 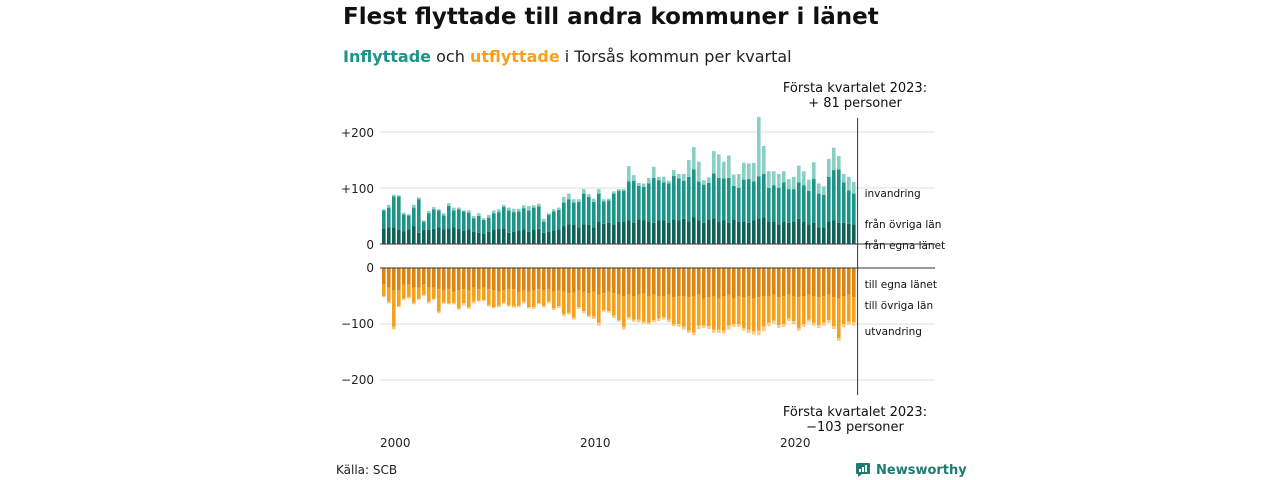 What do you see at coordinates (921, 470) in the screenshot?
I see `newsworthy-logo-text: Newsworthy` at bounding box center [921, 470].